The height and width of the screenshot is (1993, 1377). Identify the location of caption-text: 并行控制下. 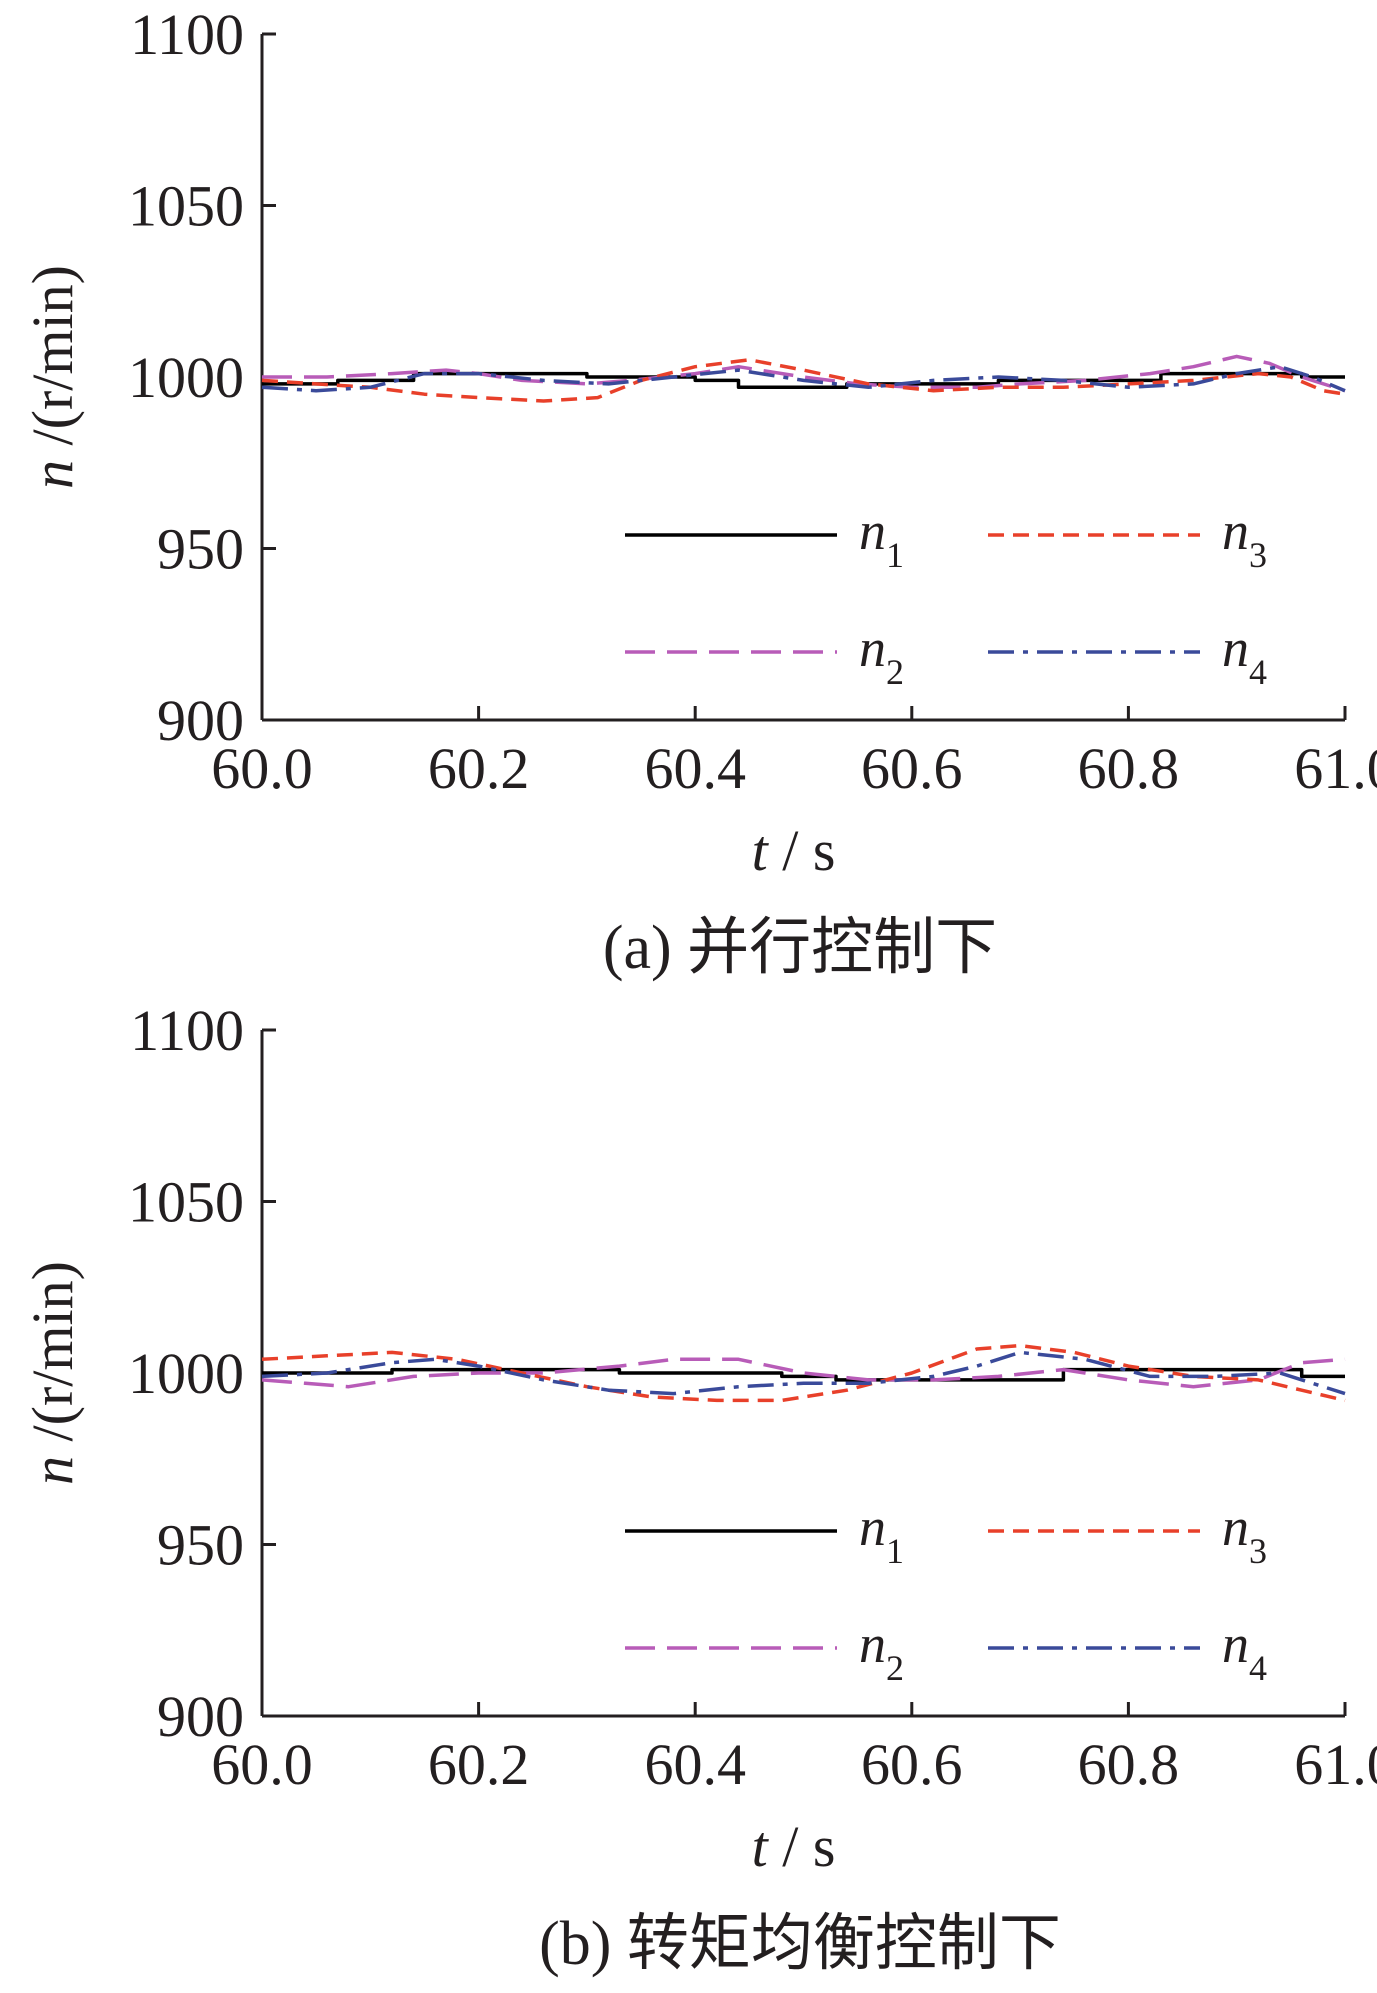
(842, 946).